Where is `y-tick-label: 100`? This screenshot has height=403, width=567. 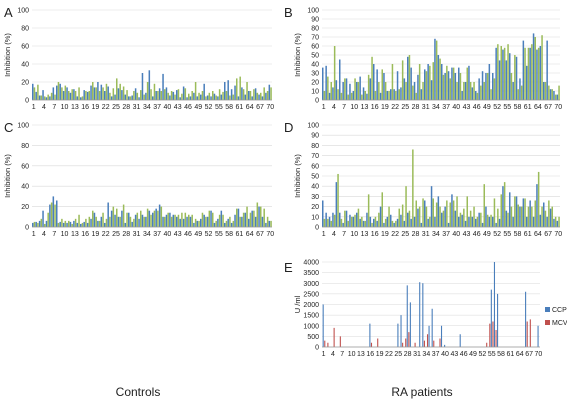
y-tick-label: 100 is located at coordinates (313, 11).